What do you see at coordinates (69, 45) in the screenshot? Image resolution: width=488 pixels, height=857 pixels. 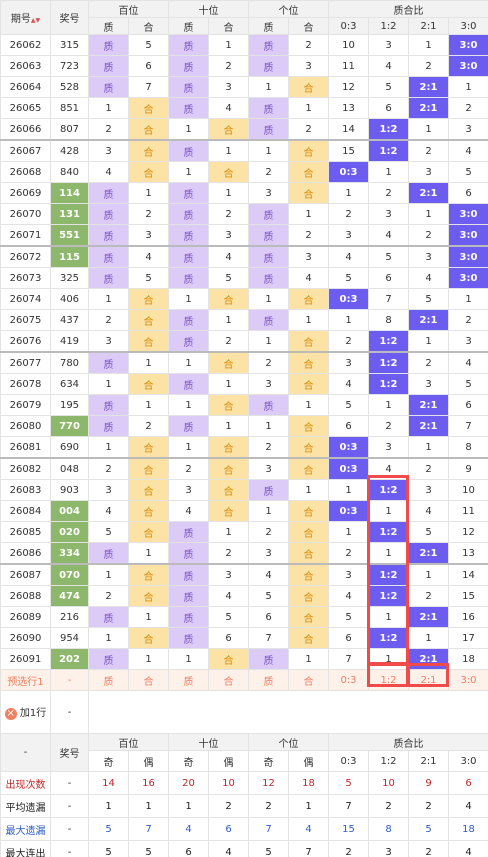 I see `number: 315` at bounding box center [69, 45].